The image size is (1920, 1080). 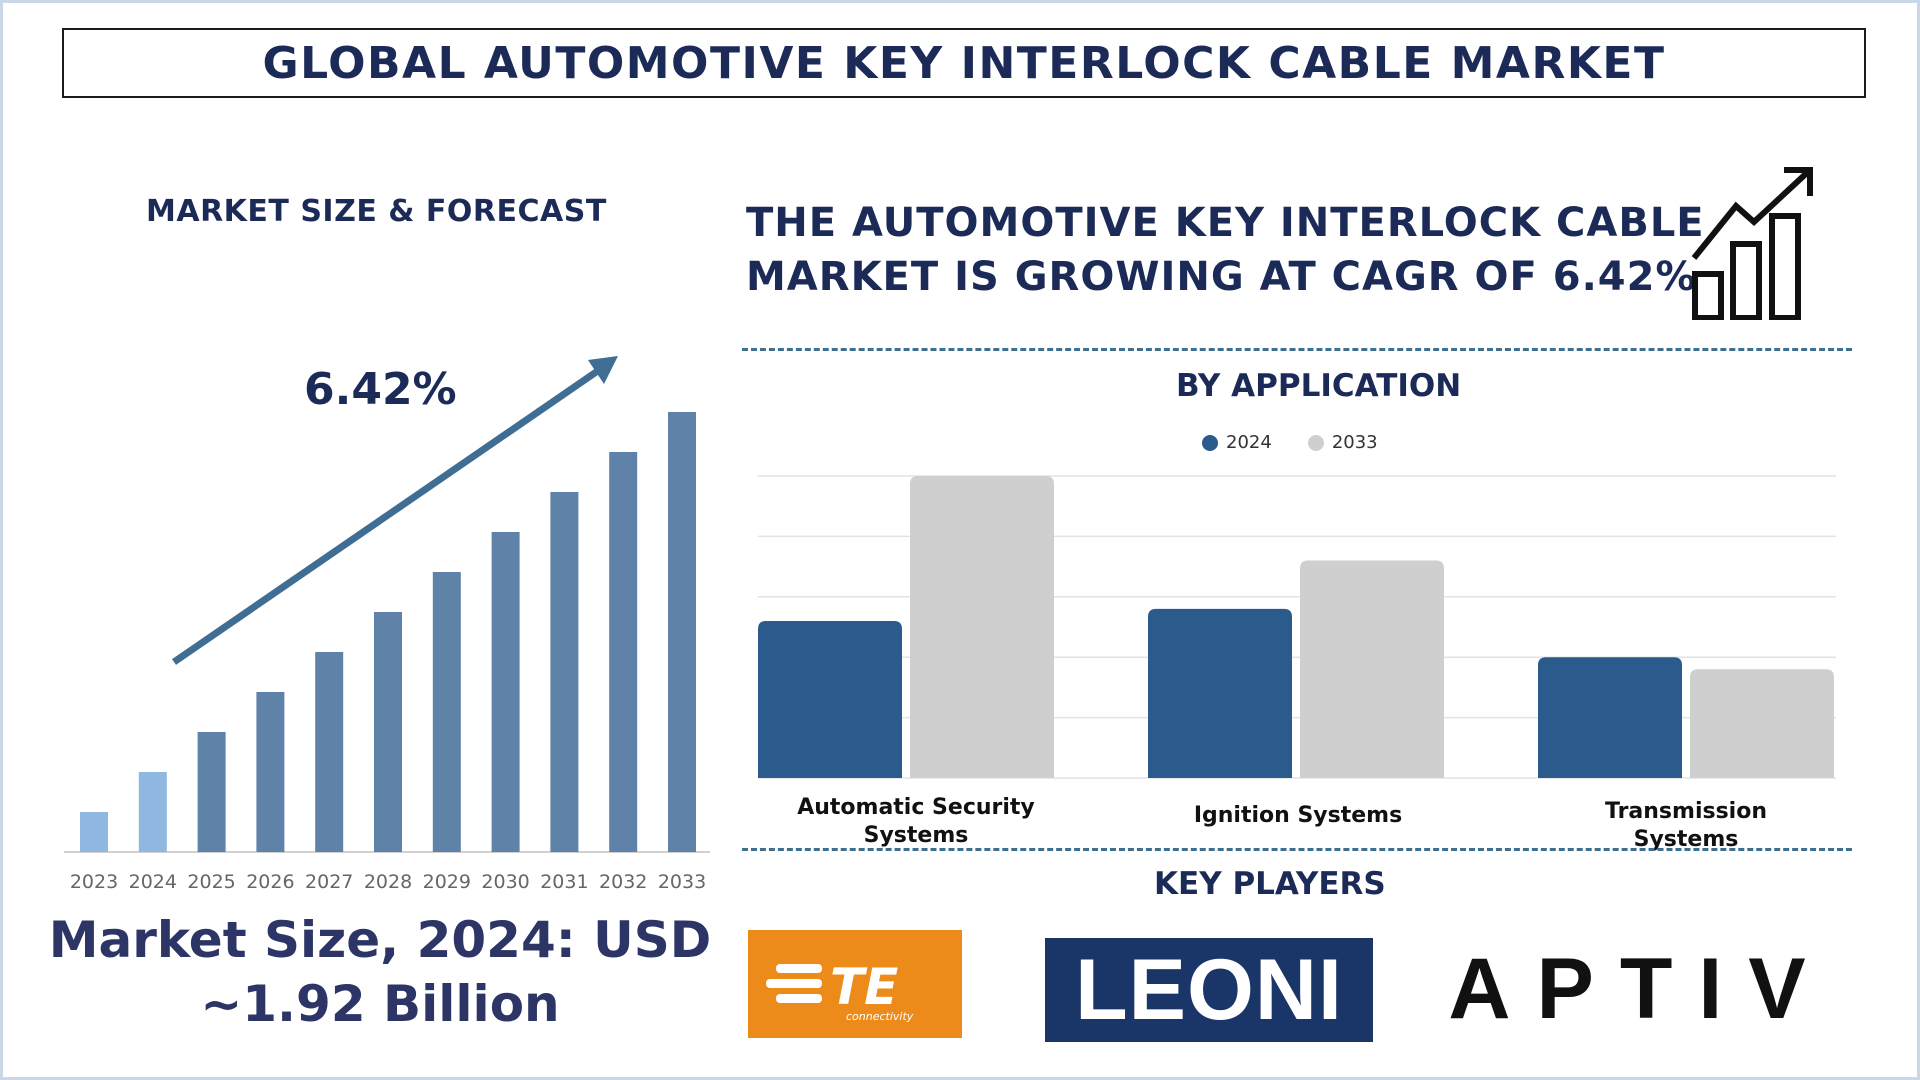 What do you see at coordinates (1290, 442) in the screenshot?
I see `application-legend: 2024 2033` at bounding box center [1290, 442].